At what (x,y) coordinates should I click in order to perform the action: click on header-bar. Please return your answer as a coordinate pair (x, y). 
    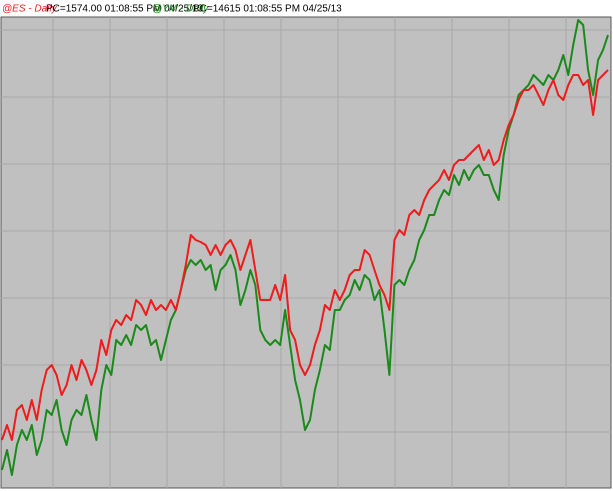
    Looking at the image, I should click on (306, 8).